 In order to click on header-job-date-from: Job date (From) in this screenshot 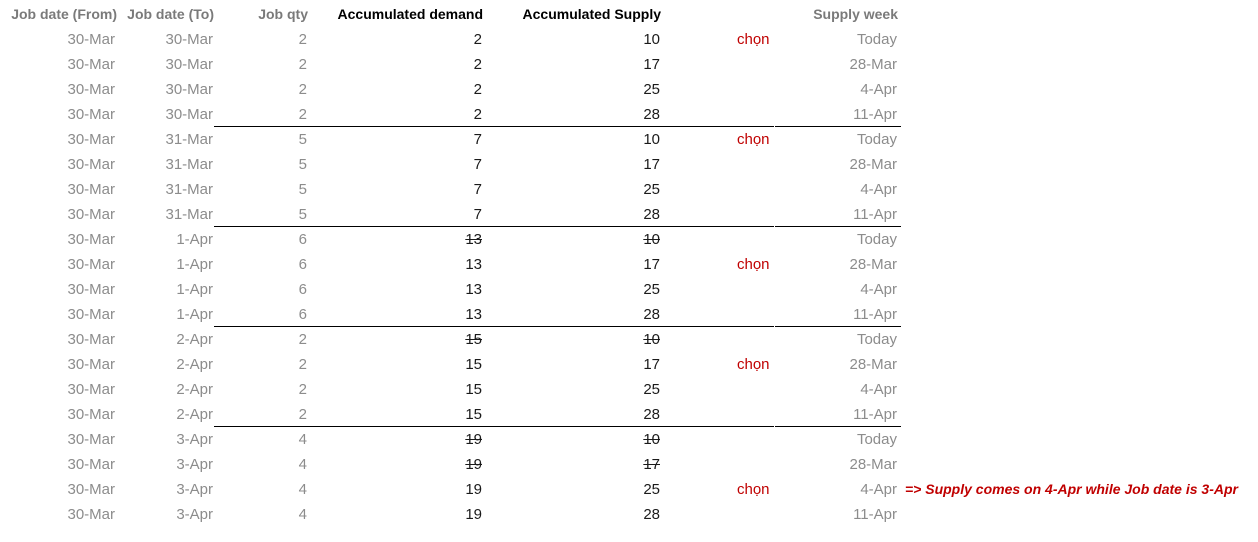, I will do `click(64, 14)`.